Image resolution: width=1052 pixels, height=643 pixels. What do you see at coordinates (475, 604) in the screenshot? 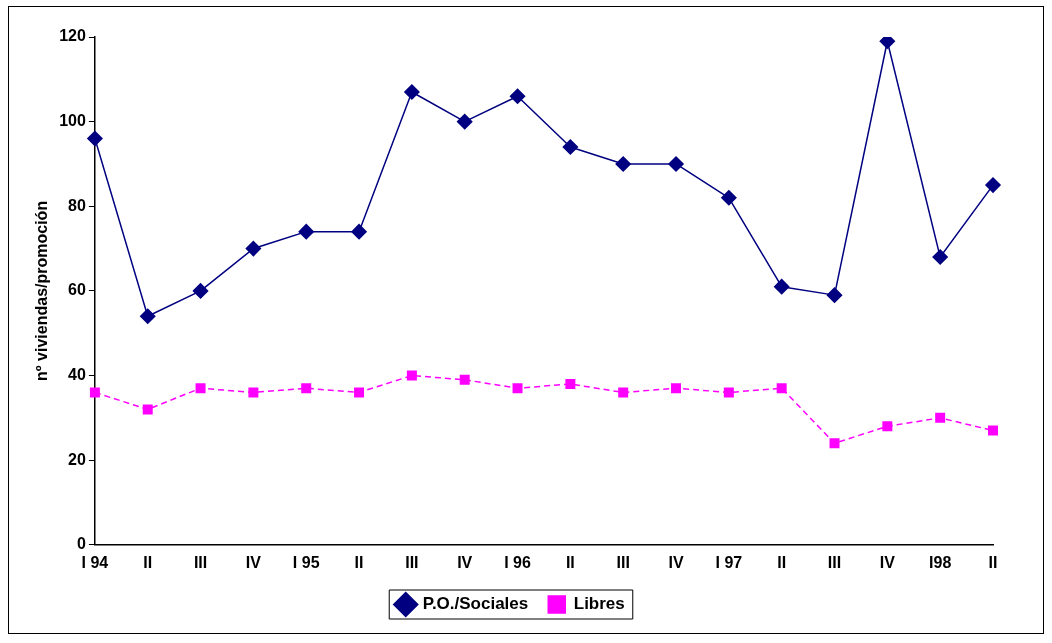
I see `legend-label: P.O./Sociales` at bounding box center [475, 604].